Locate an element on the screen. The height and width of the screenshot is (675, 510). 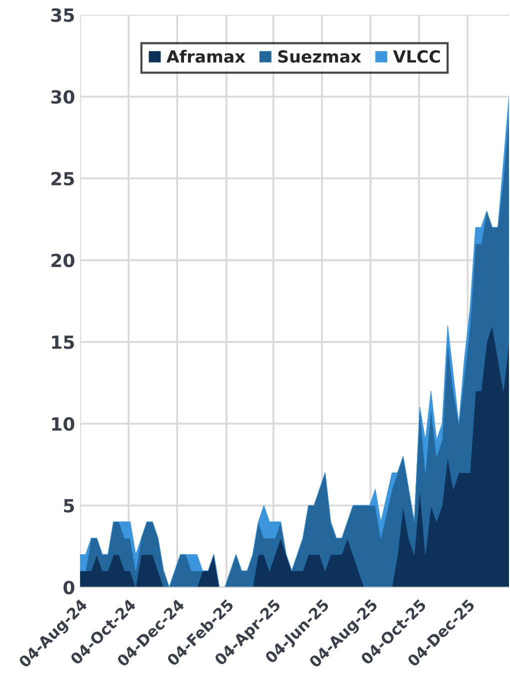
y-tick-label: 20 is located at coordinates (63, 261).